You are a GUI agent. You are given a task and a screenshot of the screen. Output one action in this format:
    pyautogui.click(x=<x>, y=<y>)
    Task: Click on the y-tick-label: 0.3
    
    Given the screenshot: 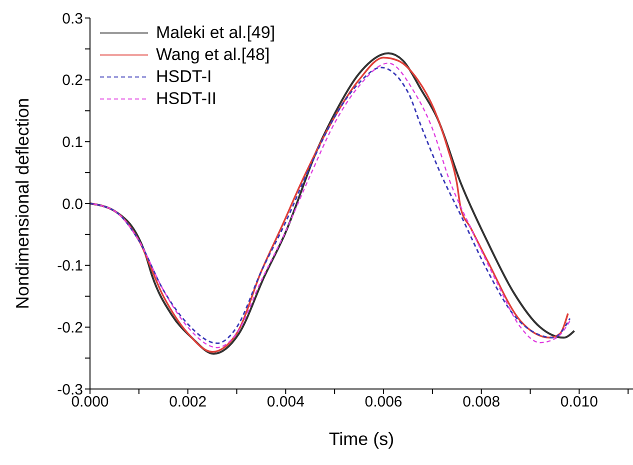 What is the action you would take?
    pyautogui.click(x=72, y=19)
    